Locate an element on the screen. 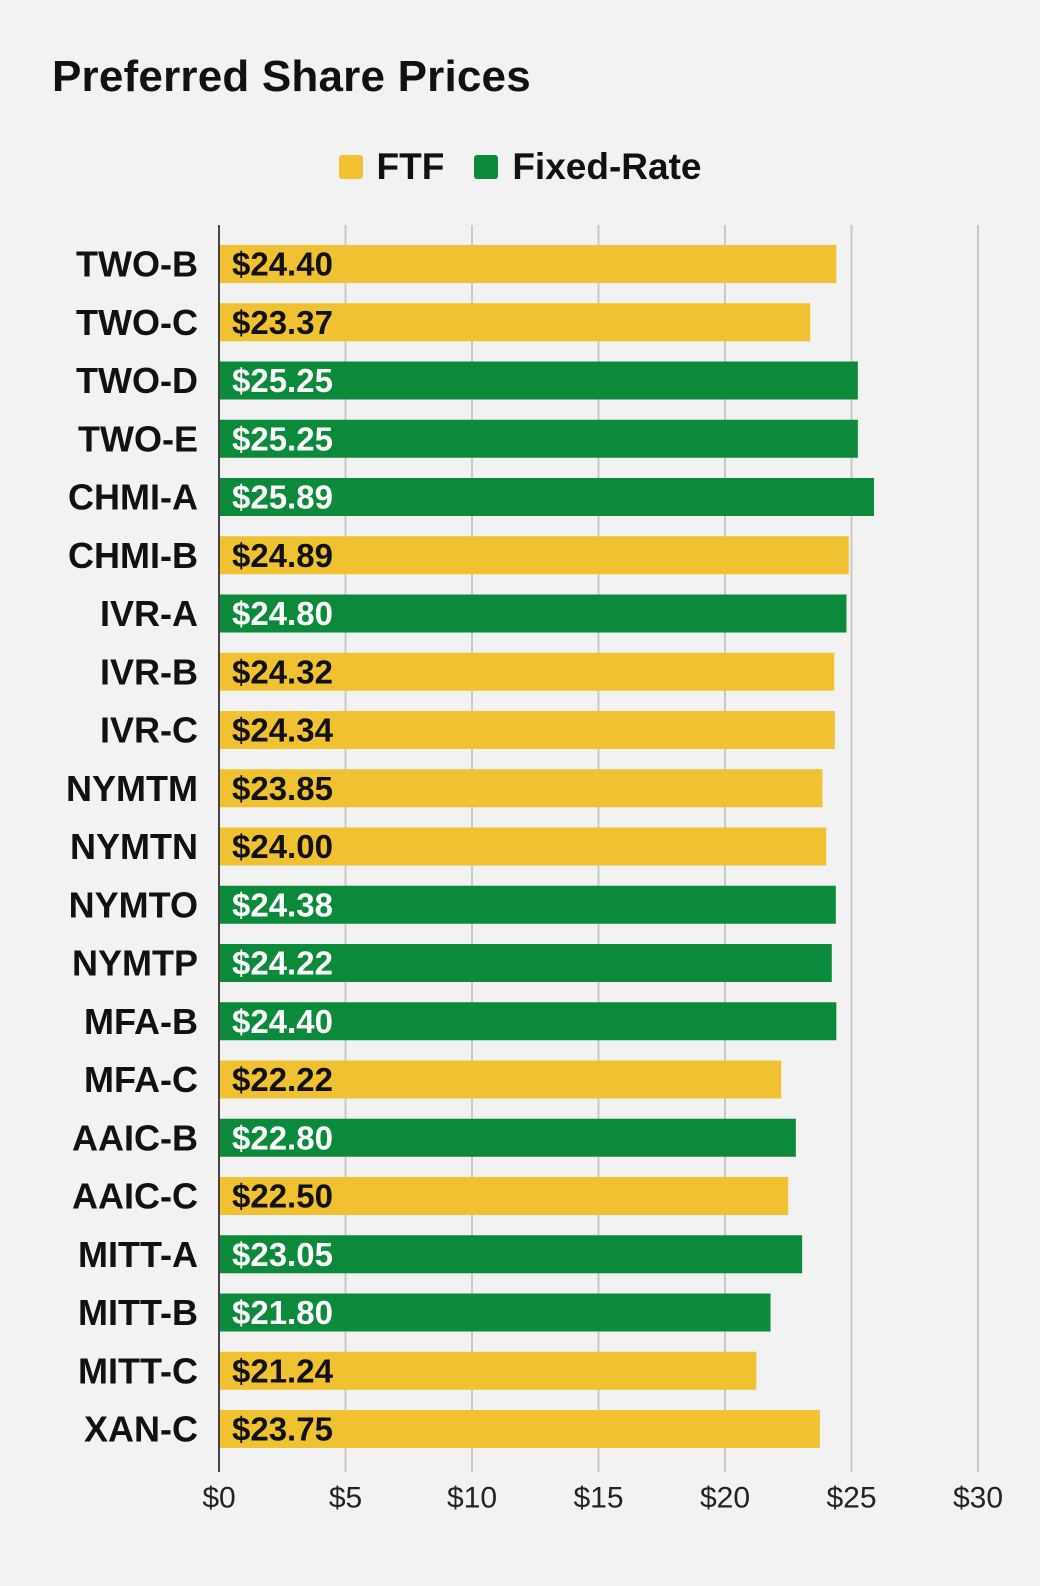 The height and width of the screenshot is (1586, 1040). bar-value-label: $24.32 is located at coordinates (282, 671).